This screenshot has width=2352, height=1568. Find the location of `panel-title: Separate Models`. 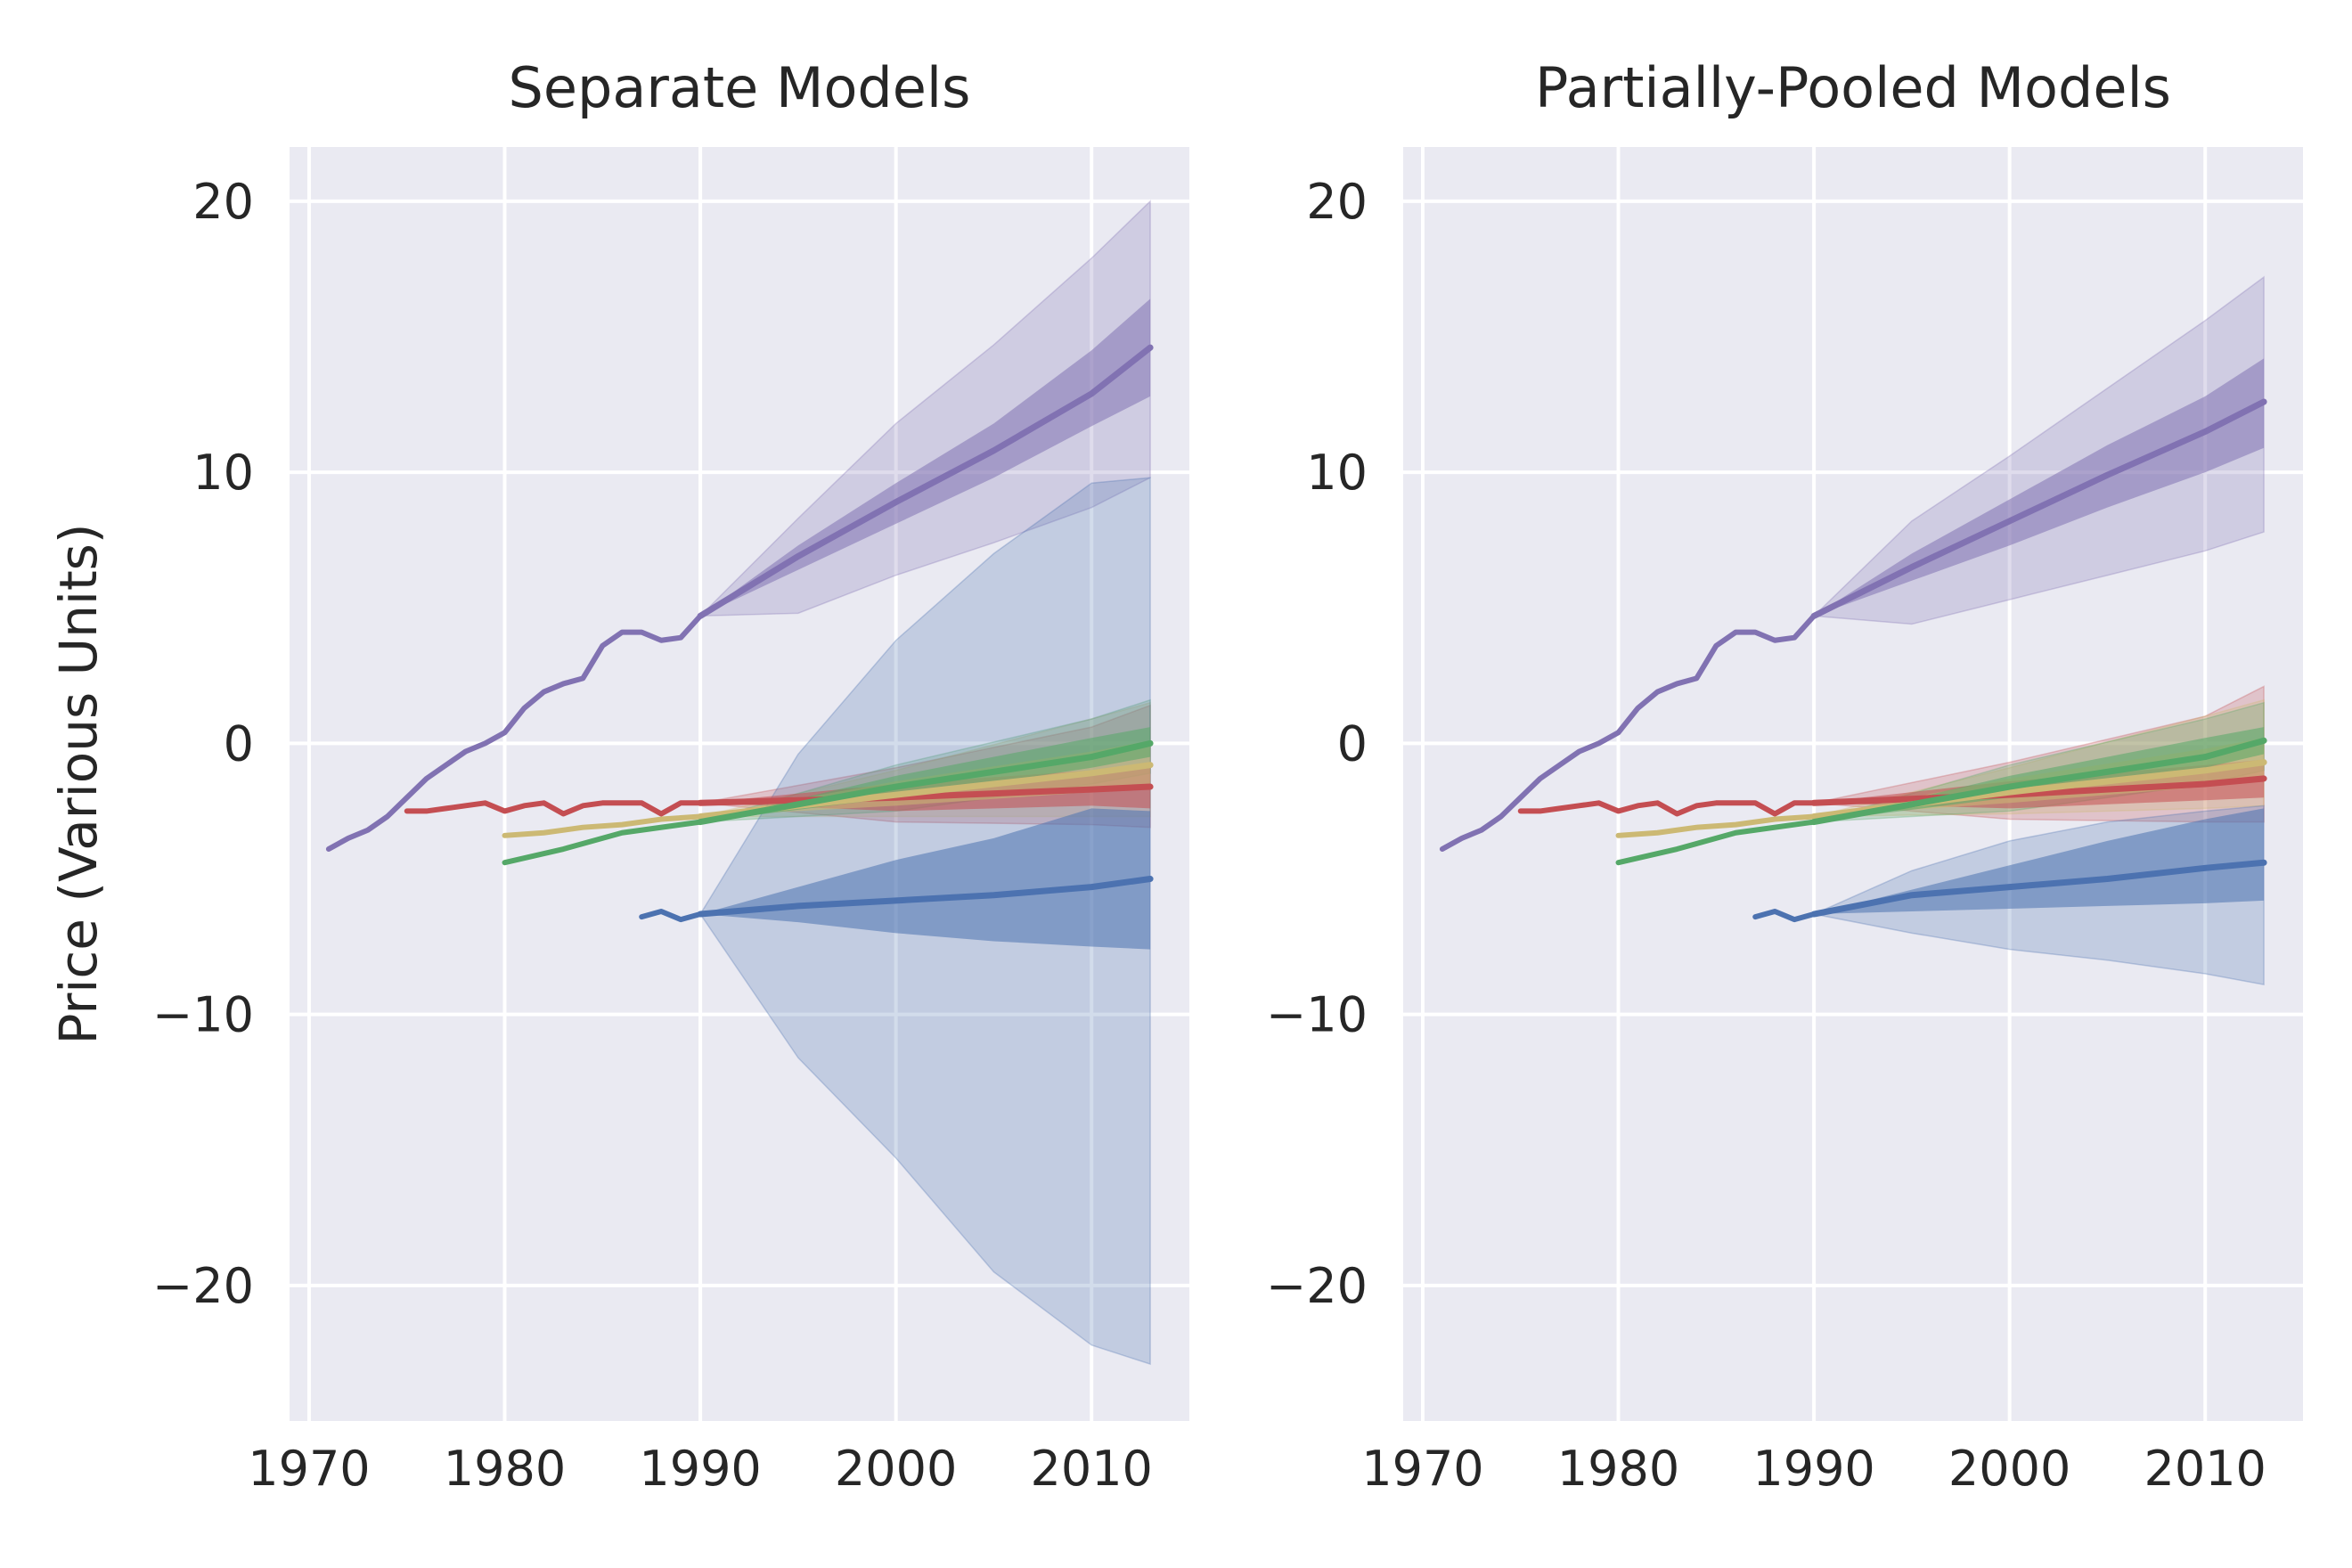

panel-title: Separate Models is located at coordinates (740, 87).